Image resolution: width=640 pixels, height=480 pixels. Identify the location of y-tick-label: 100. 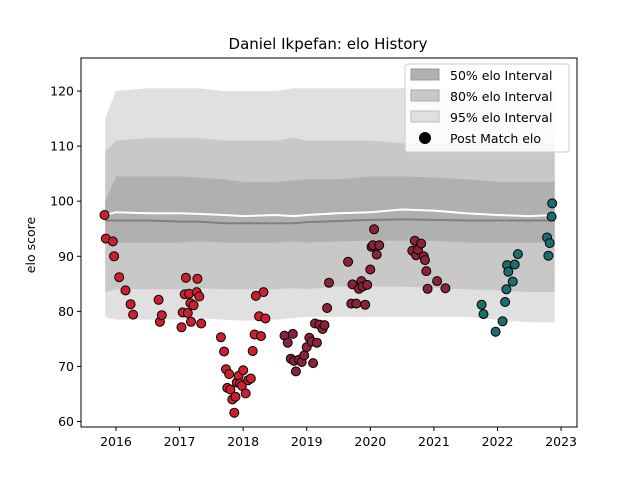
(62, 201).